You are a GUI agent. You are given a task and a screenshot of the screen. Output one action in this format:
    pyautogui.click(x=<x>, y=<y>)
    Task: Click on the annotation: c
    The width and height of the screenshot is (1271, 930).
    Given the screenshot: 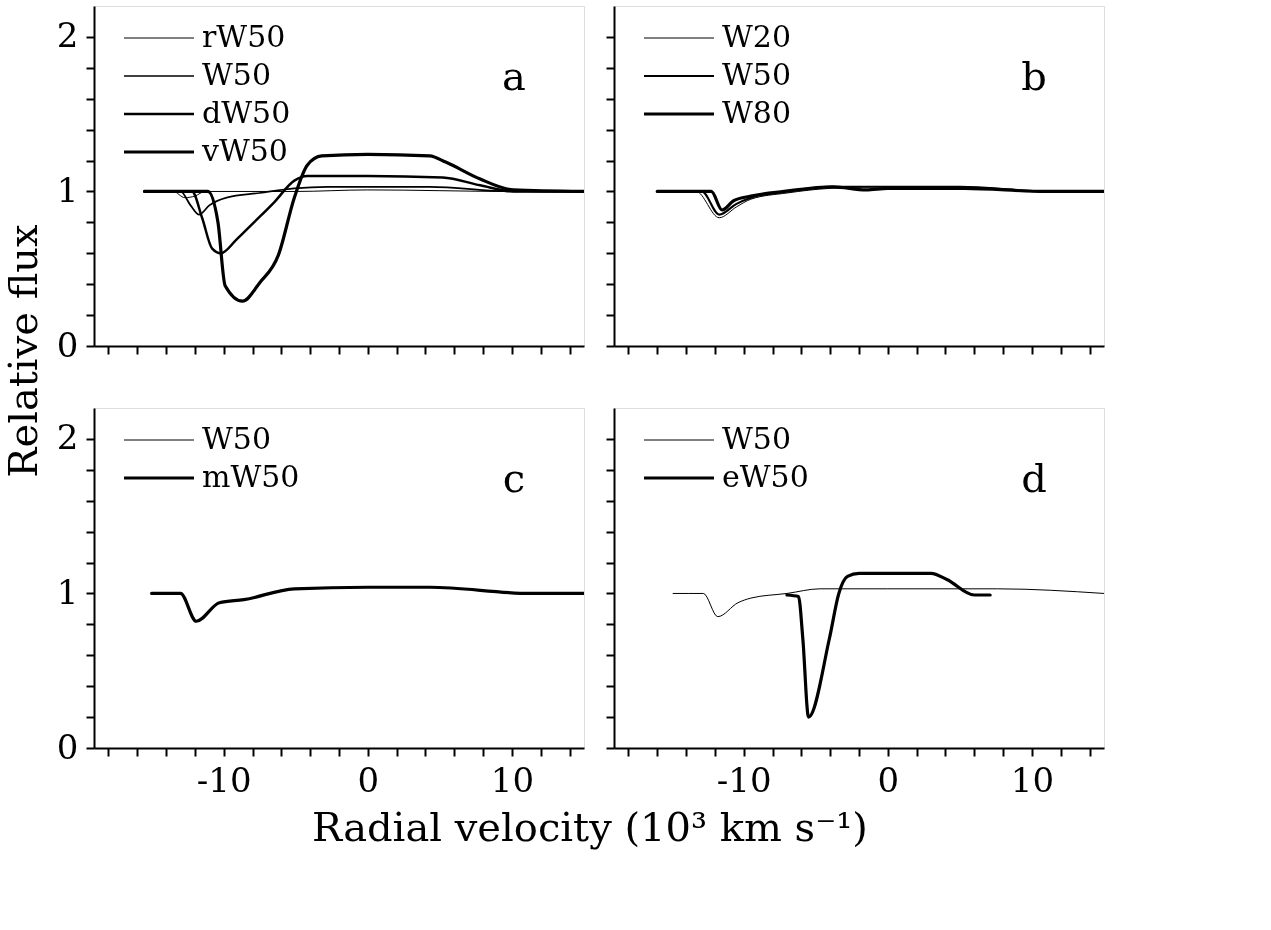 What is the action you would take?
    pyautogui.click(x=514, y=478)
    